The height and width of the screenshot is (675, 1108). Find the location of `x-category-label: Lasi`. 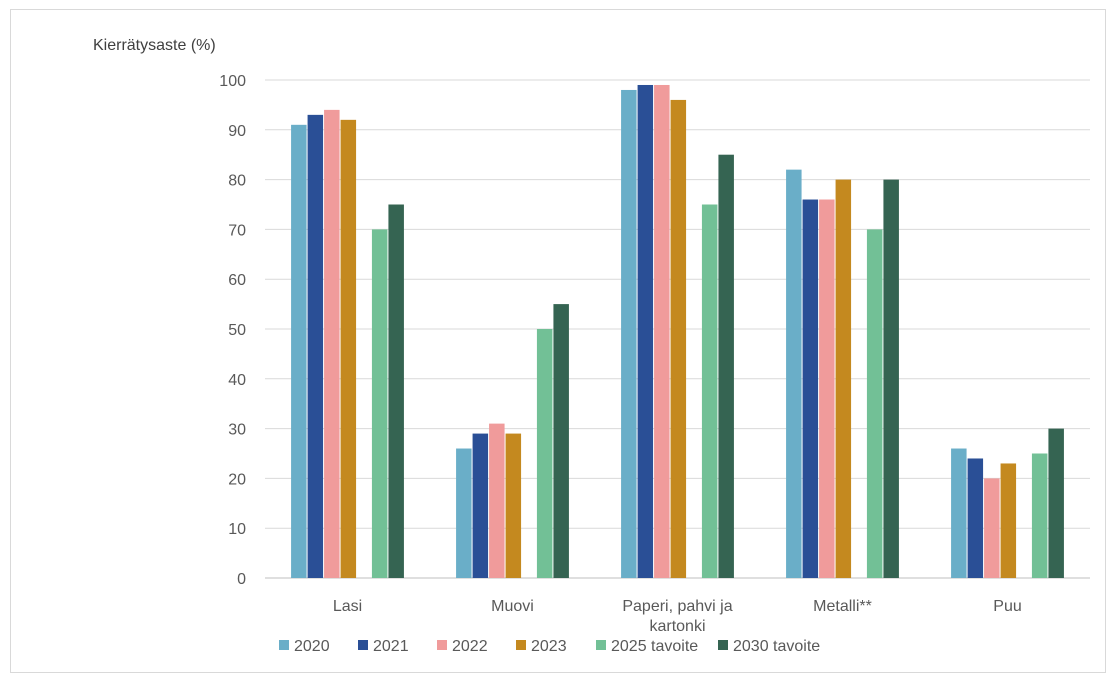

x-category-label: Lasi is located at coordinates (347, 606).